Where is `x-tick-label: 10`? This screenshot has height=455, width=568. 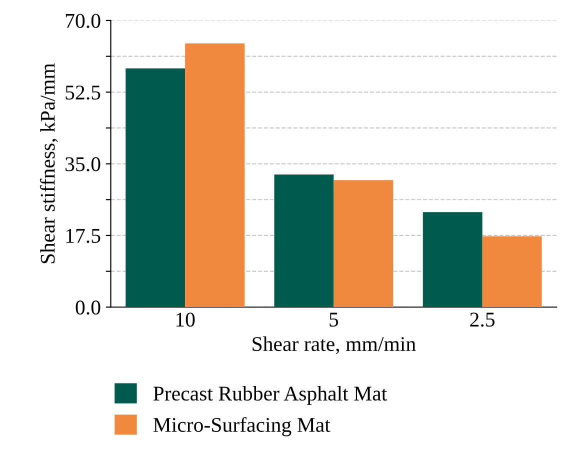
x-tick-label: 10 is located at coordinates (185, 319).